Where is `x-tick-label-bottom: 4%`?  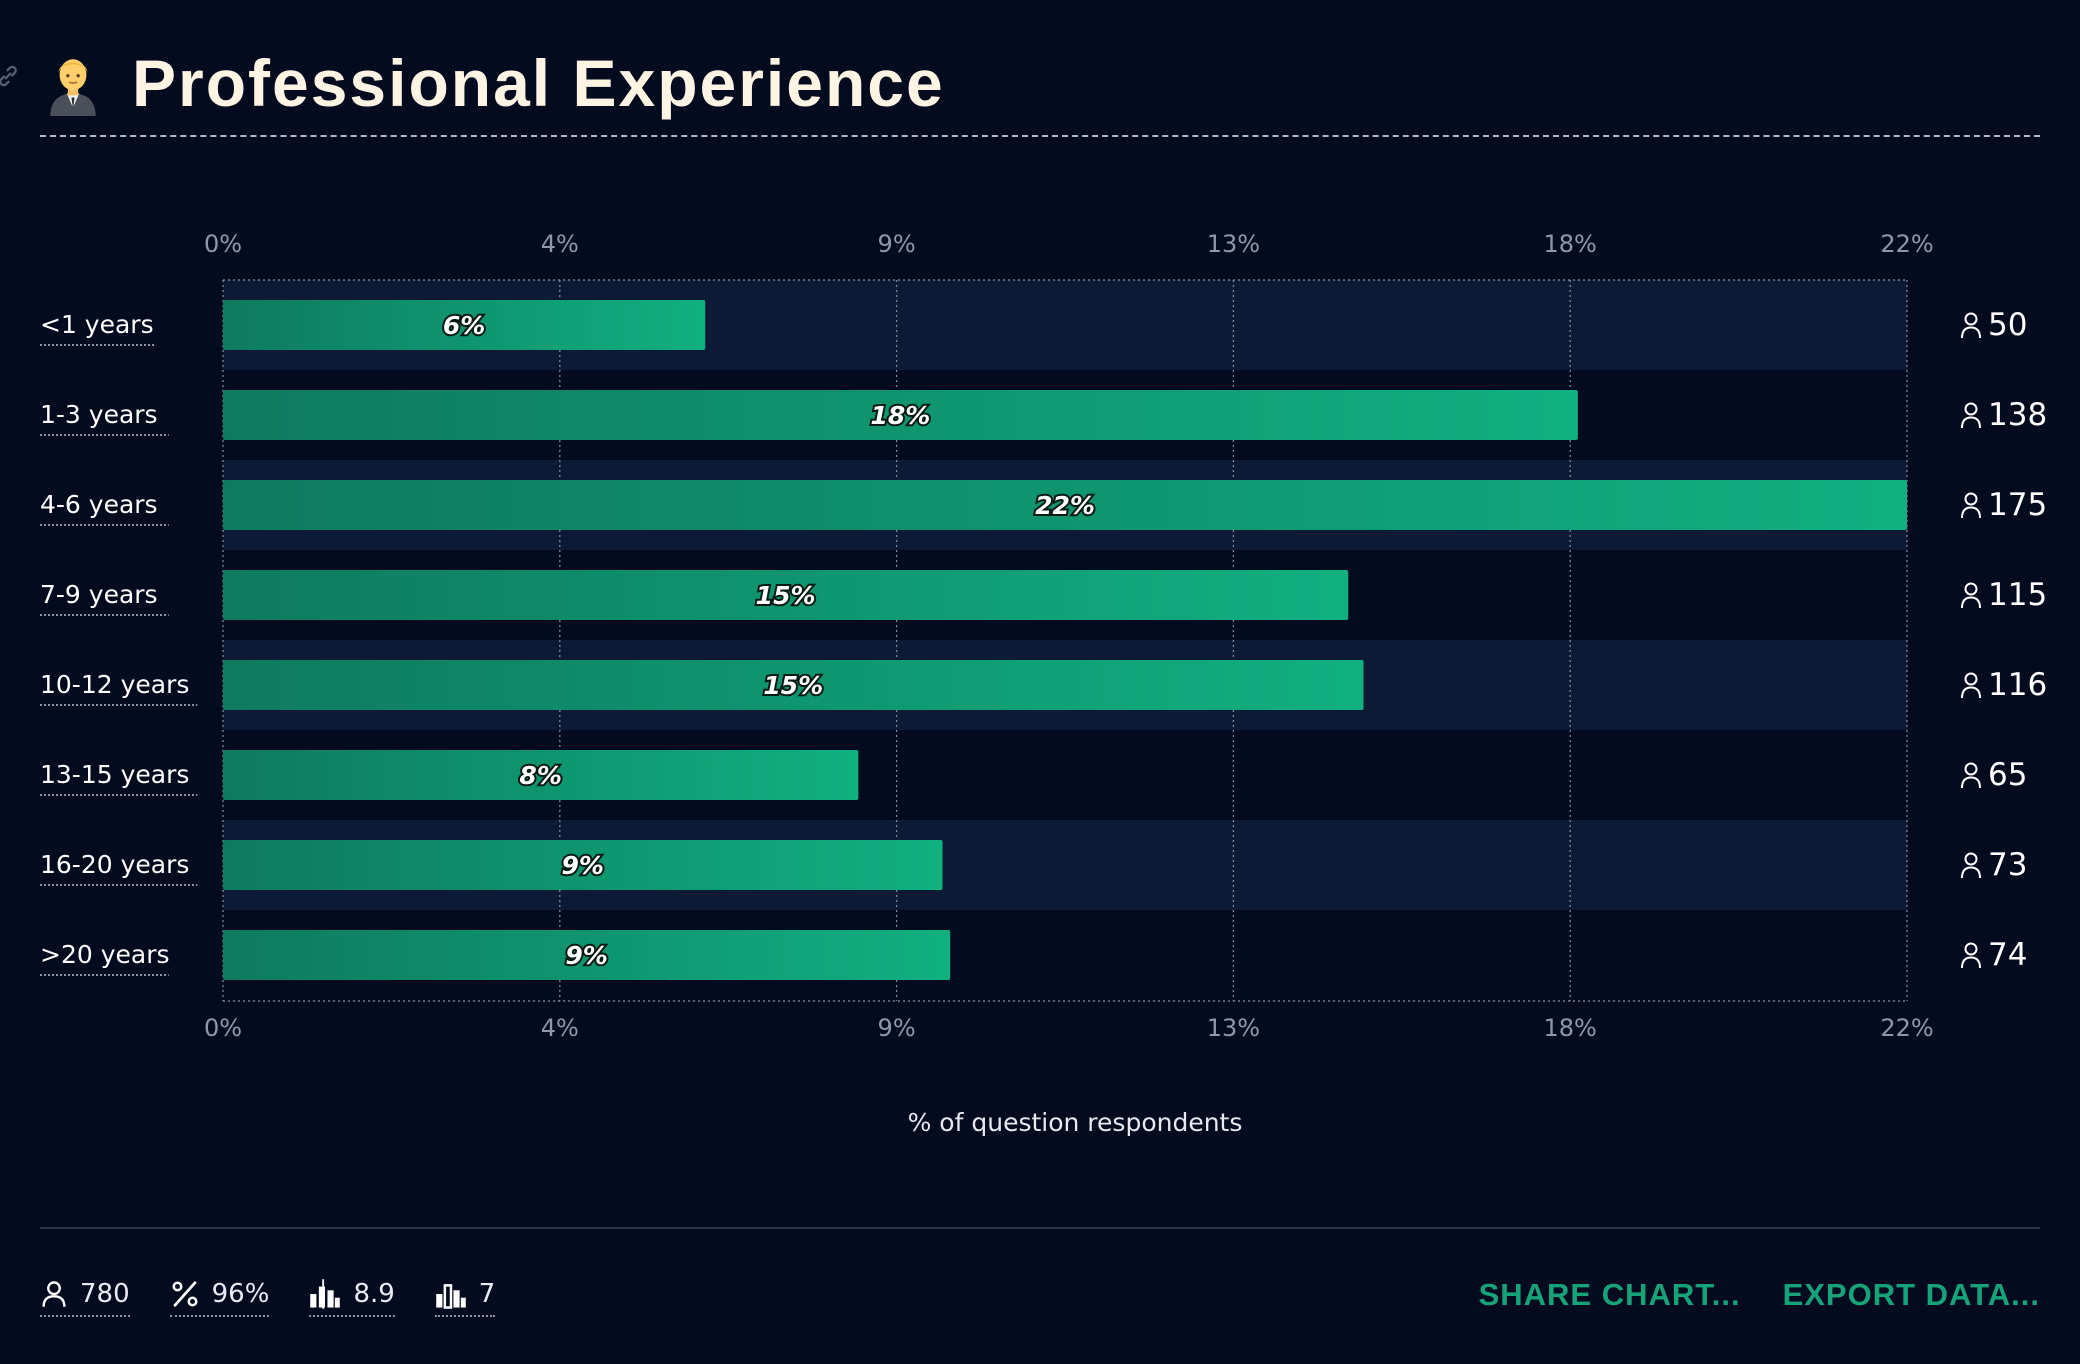 x-tick-label-bottom: 4% is located at coordinates (560, 1028).